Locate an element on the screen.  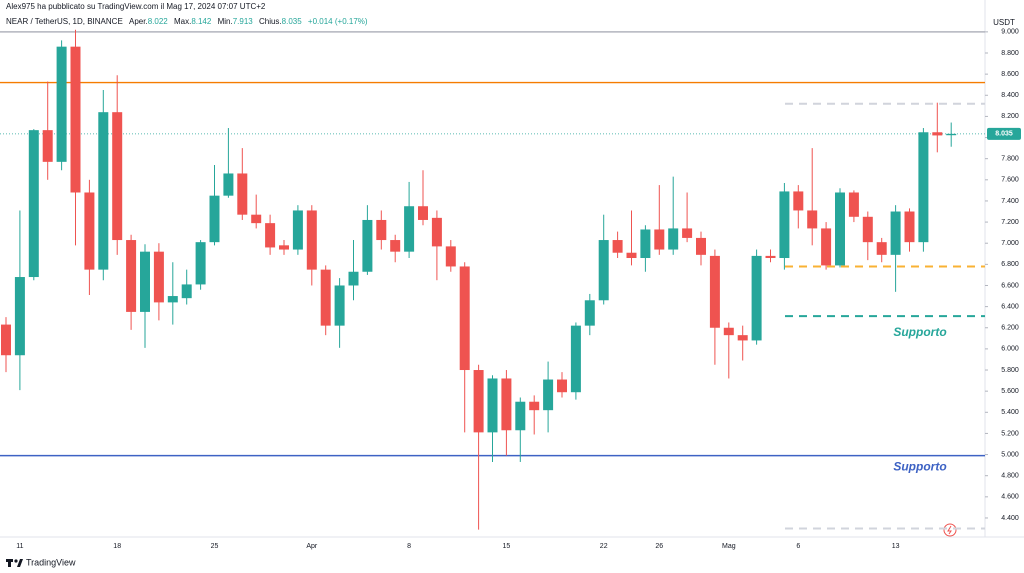
y-tick-label: 5.600 is located at coordinates (1010, 391).